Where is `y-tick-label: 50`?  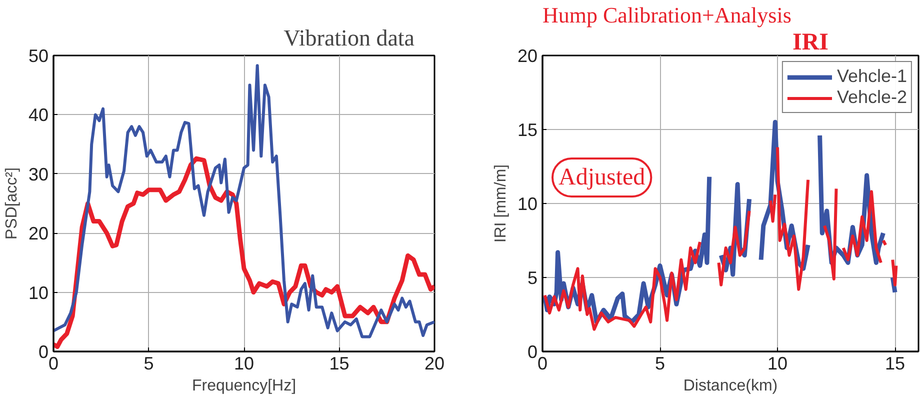
y-tick-label: 50 is located at coordinates (38, 56).